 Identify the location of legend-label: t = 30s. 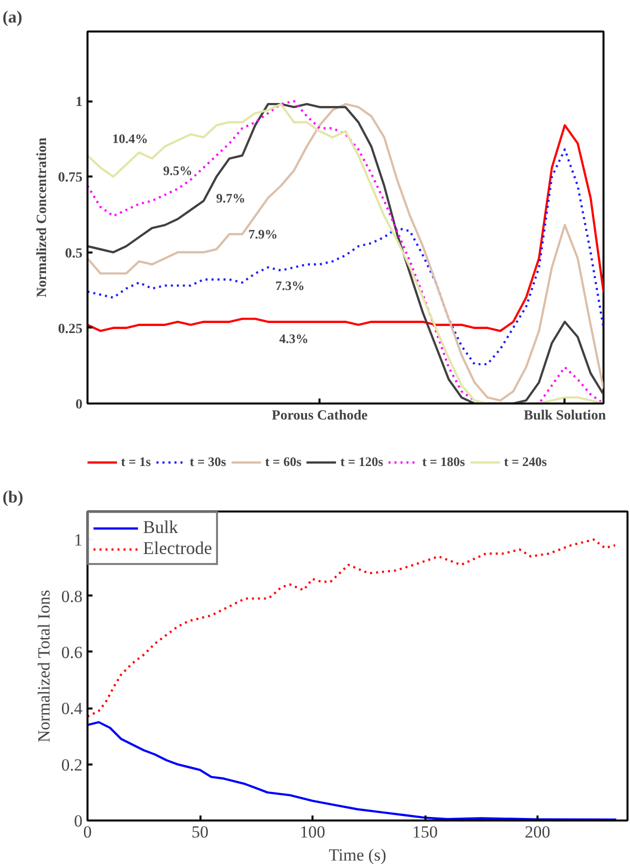
(208, 462).